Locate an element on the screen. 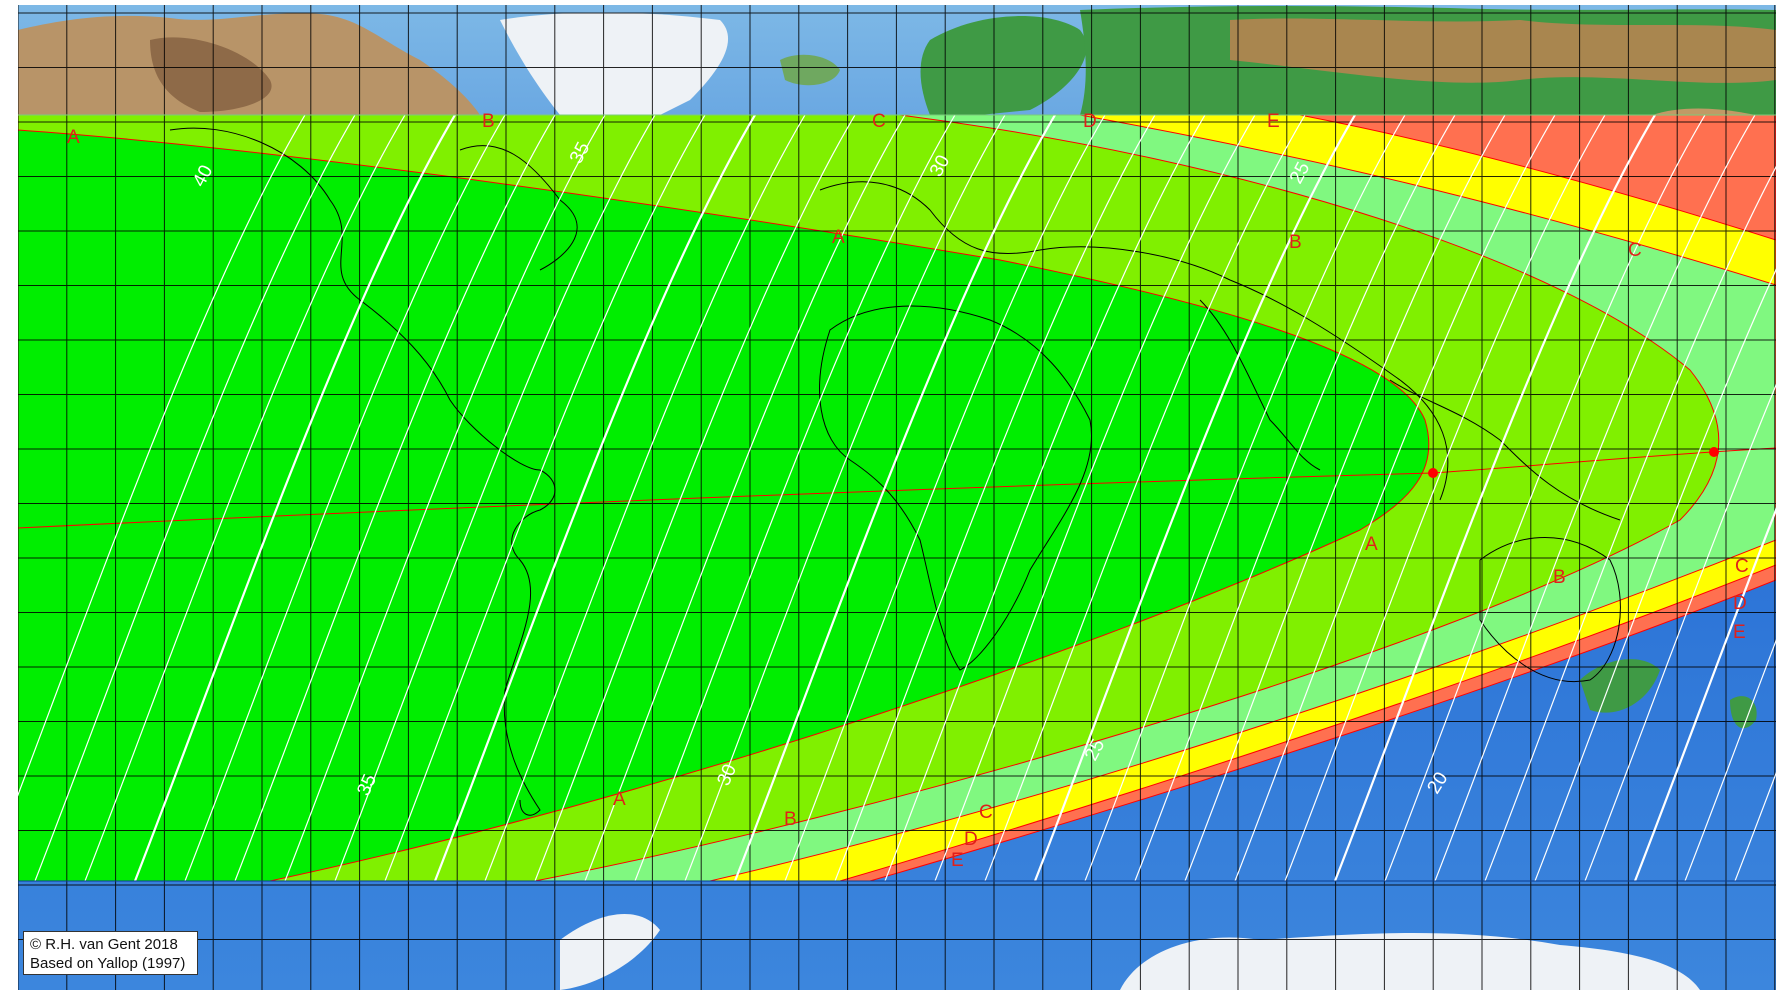  zone-vertex-marker-b is located at coordinates (1714, 452).